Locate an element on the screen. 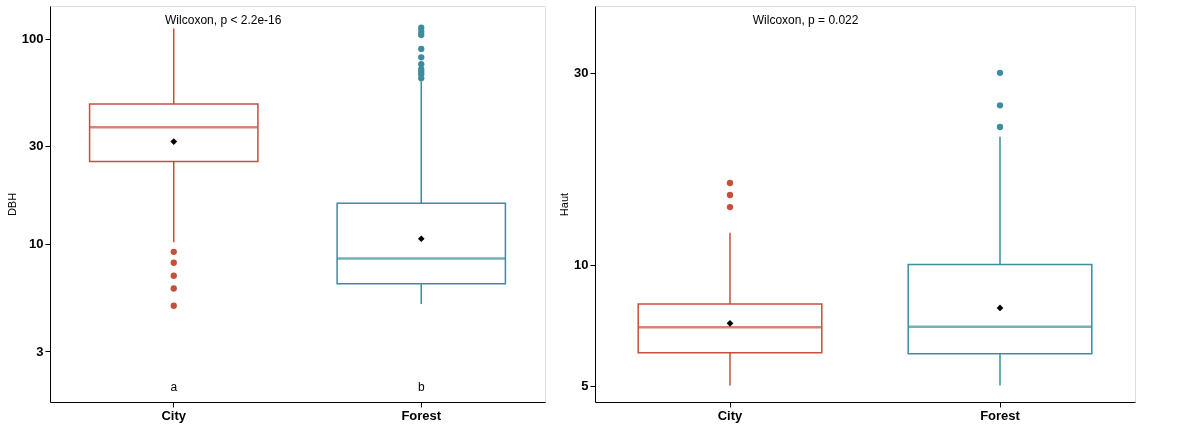 This screenshot has width=1196, height=433. y-tick-label: 5 is located at coordinates (585, 386).